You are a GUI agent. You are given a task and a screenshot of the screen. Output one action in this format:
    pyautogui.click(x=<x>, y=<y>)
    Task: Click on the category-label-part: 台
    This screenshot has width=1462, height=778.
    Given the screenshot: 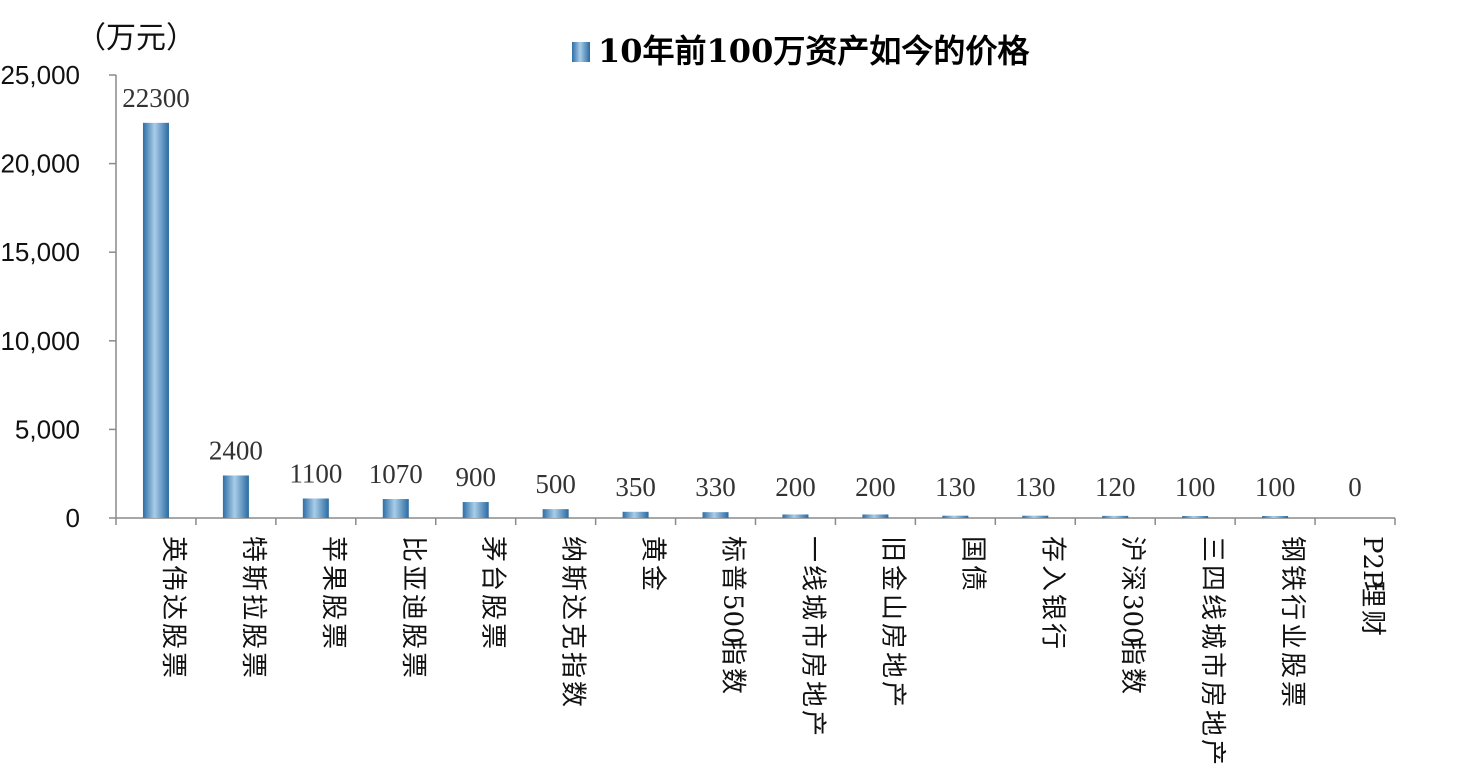 What is the action you would take?
    pyautogui.click(x=493, y=578)
    